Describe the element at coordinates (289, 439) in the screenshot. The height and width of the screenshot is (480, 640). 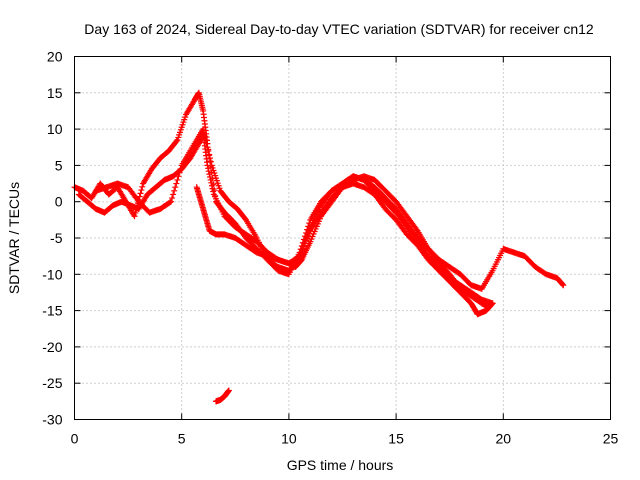
I see `x-tick-label: 10` at that location.